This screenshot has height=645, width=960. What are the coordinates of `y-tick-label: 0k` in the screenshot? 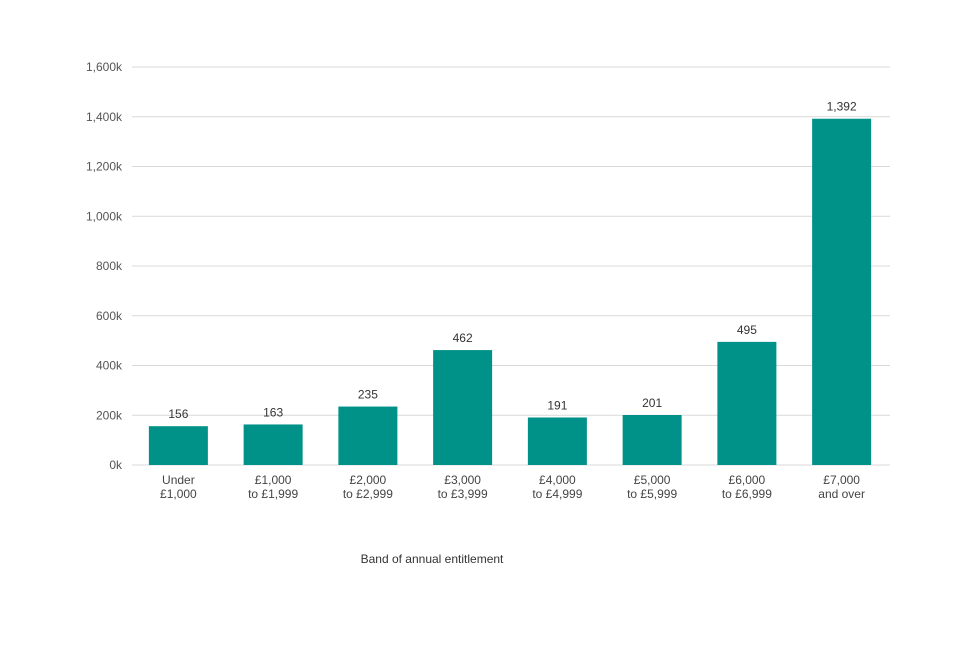 It's located at (116, 465).